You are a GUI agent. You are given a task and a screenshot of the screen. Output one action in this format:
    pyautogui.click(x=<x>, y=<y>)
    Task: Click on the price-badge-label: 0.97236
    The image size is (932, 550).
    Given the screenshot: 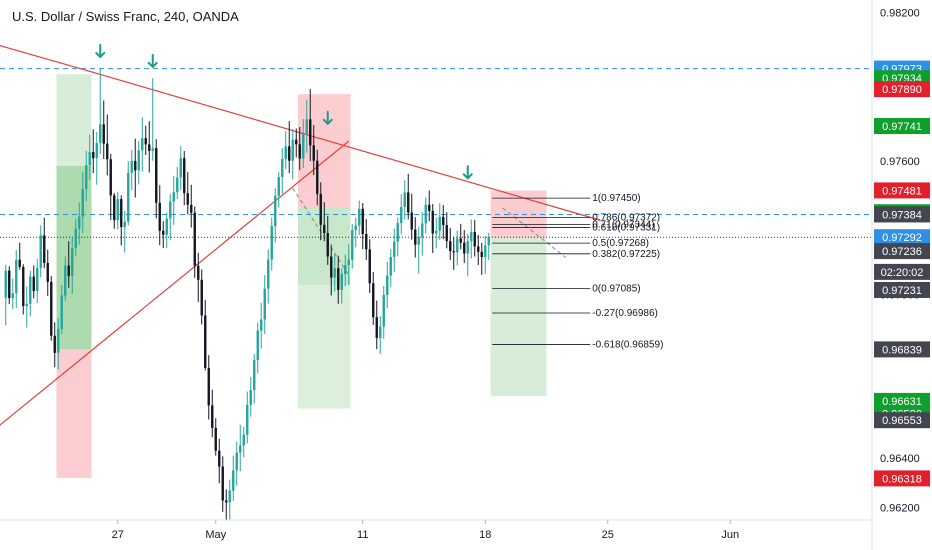 What is the action you would take?
    pyautogui.click(x=902, y=252)
    